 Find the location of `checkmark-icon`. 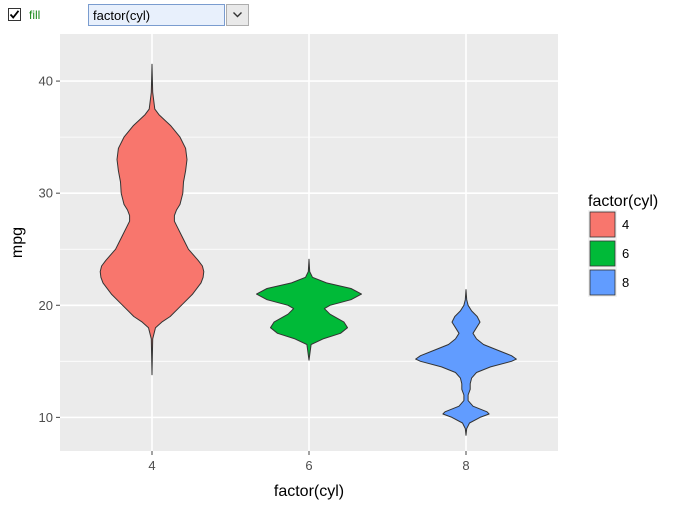

checkmark-icon is located at coordinates (14, 14).